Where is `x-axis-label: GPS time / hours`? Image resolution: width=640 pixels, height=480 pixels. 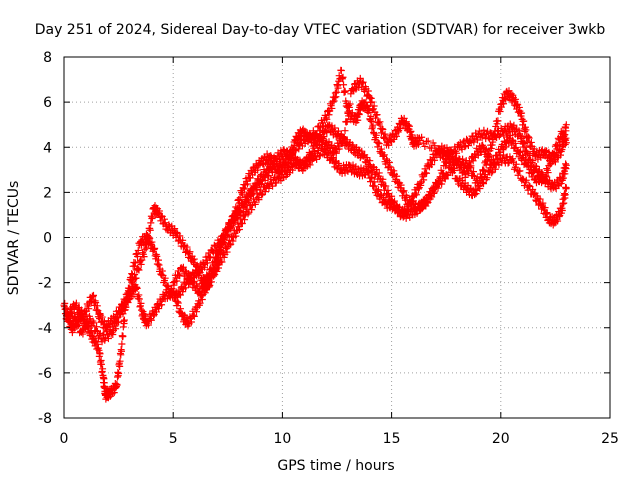 x-axis-label: GPS time / hours is located at coordinates (335, 466).